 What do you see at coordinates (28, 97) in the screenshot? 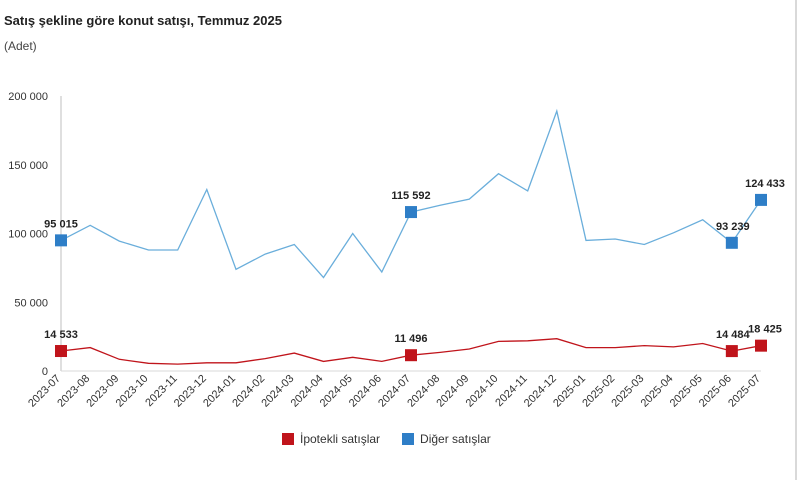
I see `y-tick-label: 200 000` at bounding box center [28, 97].